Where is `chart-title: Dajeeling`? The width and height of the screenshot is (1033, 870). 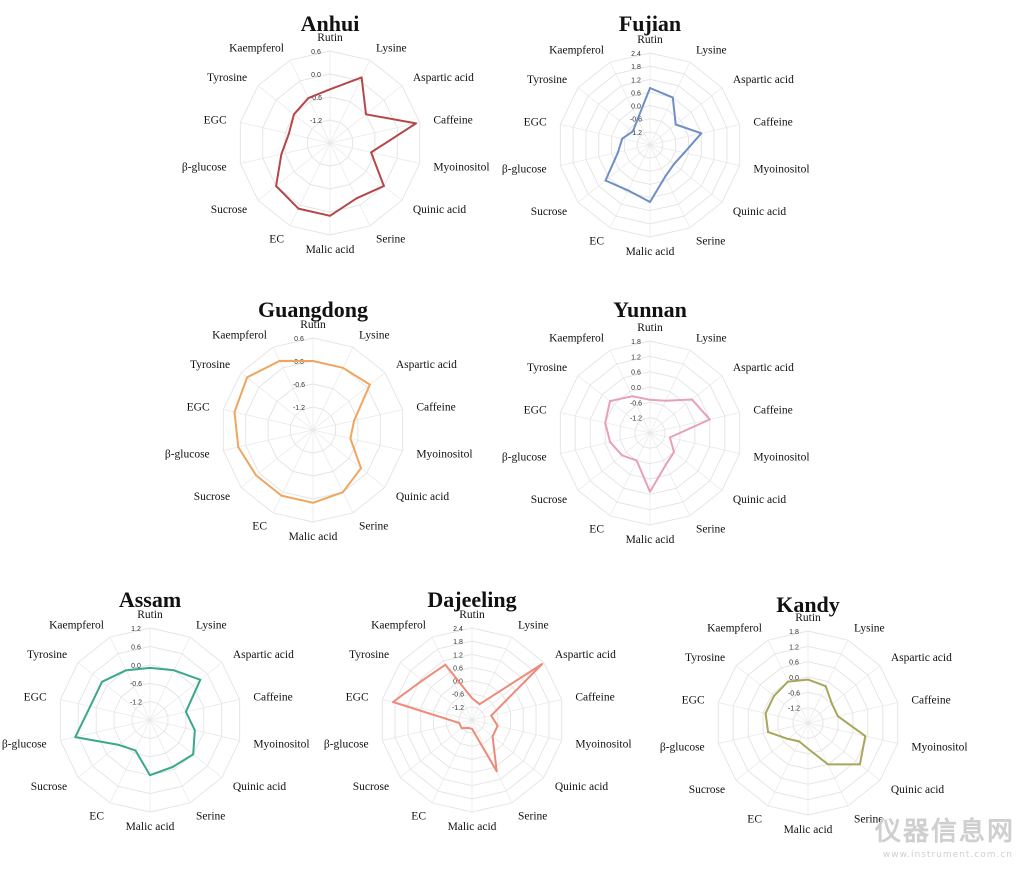 chart-title: Dajeeling is located at coordinates (471, 599).